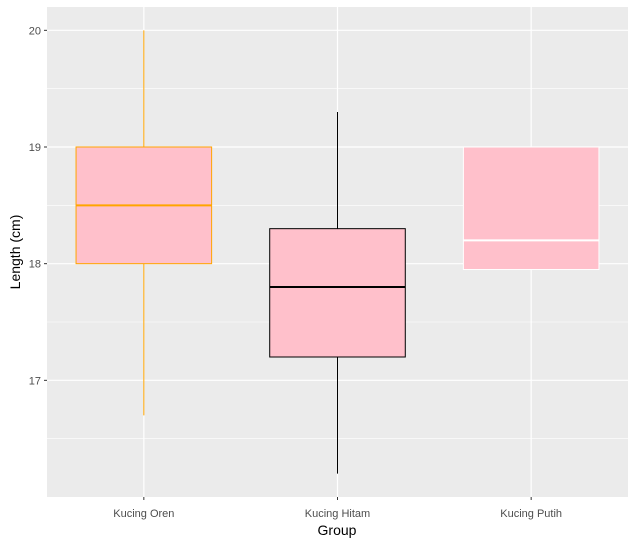 The width and height of the screenshot is (635, 545). What do you see at coordinates (531, 514) in the screenshot?
I see `x-tick-label: Kucing Putih` at bounding box center [531, 514].